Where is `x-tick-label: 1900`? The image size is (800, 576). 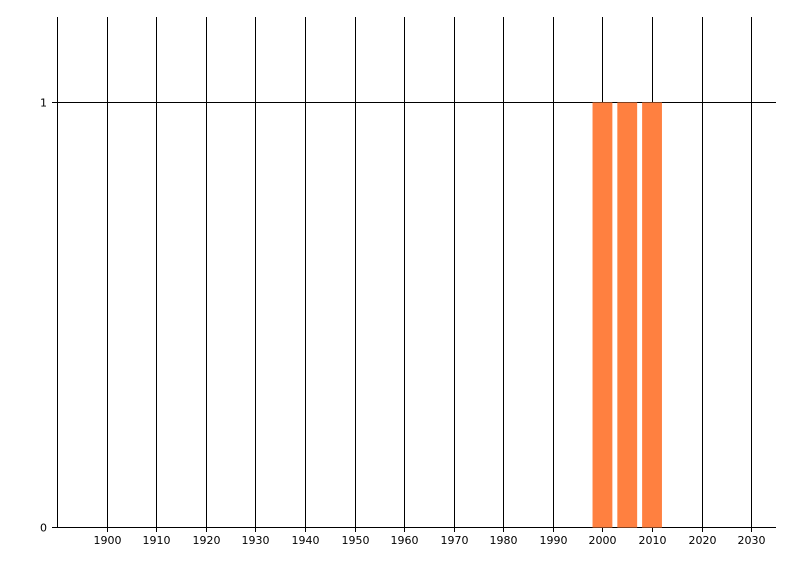 x-tick-label: 1900 is located at coordinates (108, 540).